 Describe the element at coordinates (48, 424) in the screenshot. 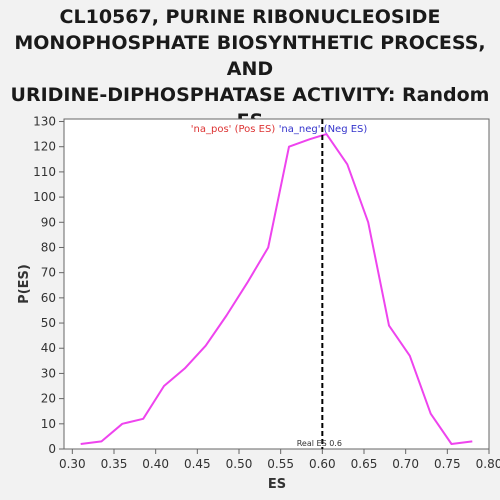

I see `y-tick-label: 10` at that location.